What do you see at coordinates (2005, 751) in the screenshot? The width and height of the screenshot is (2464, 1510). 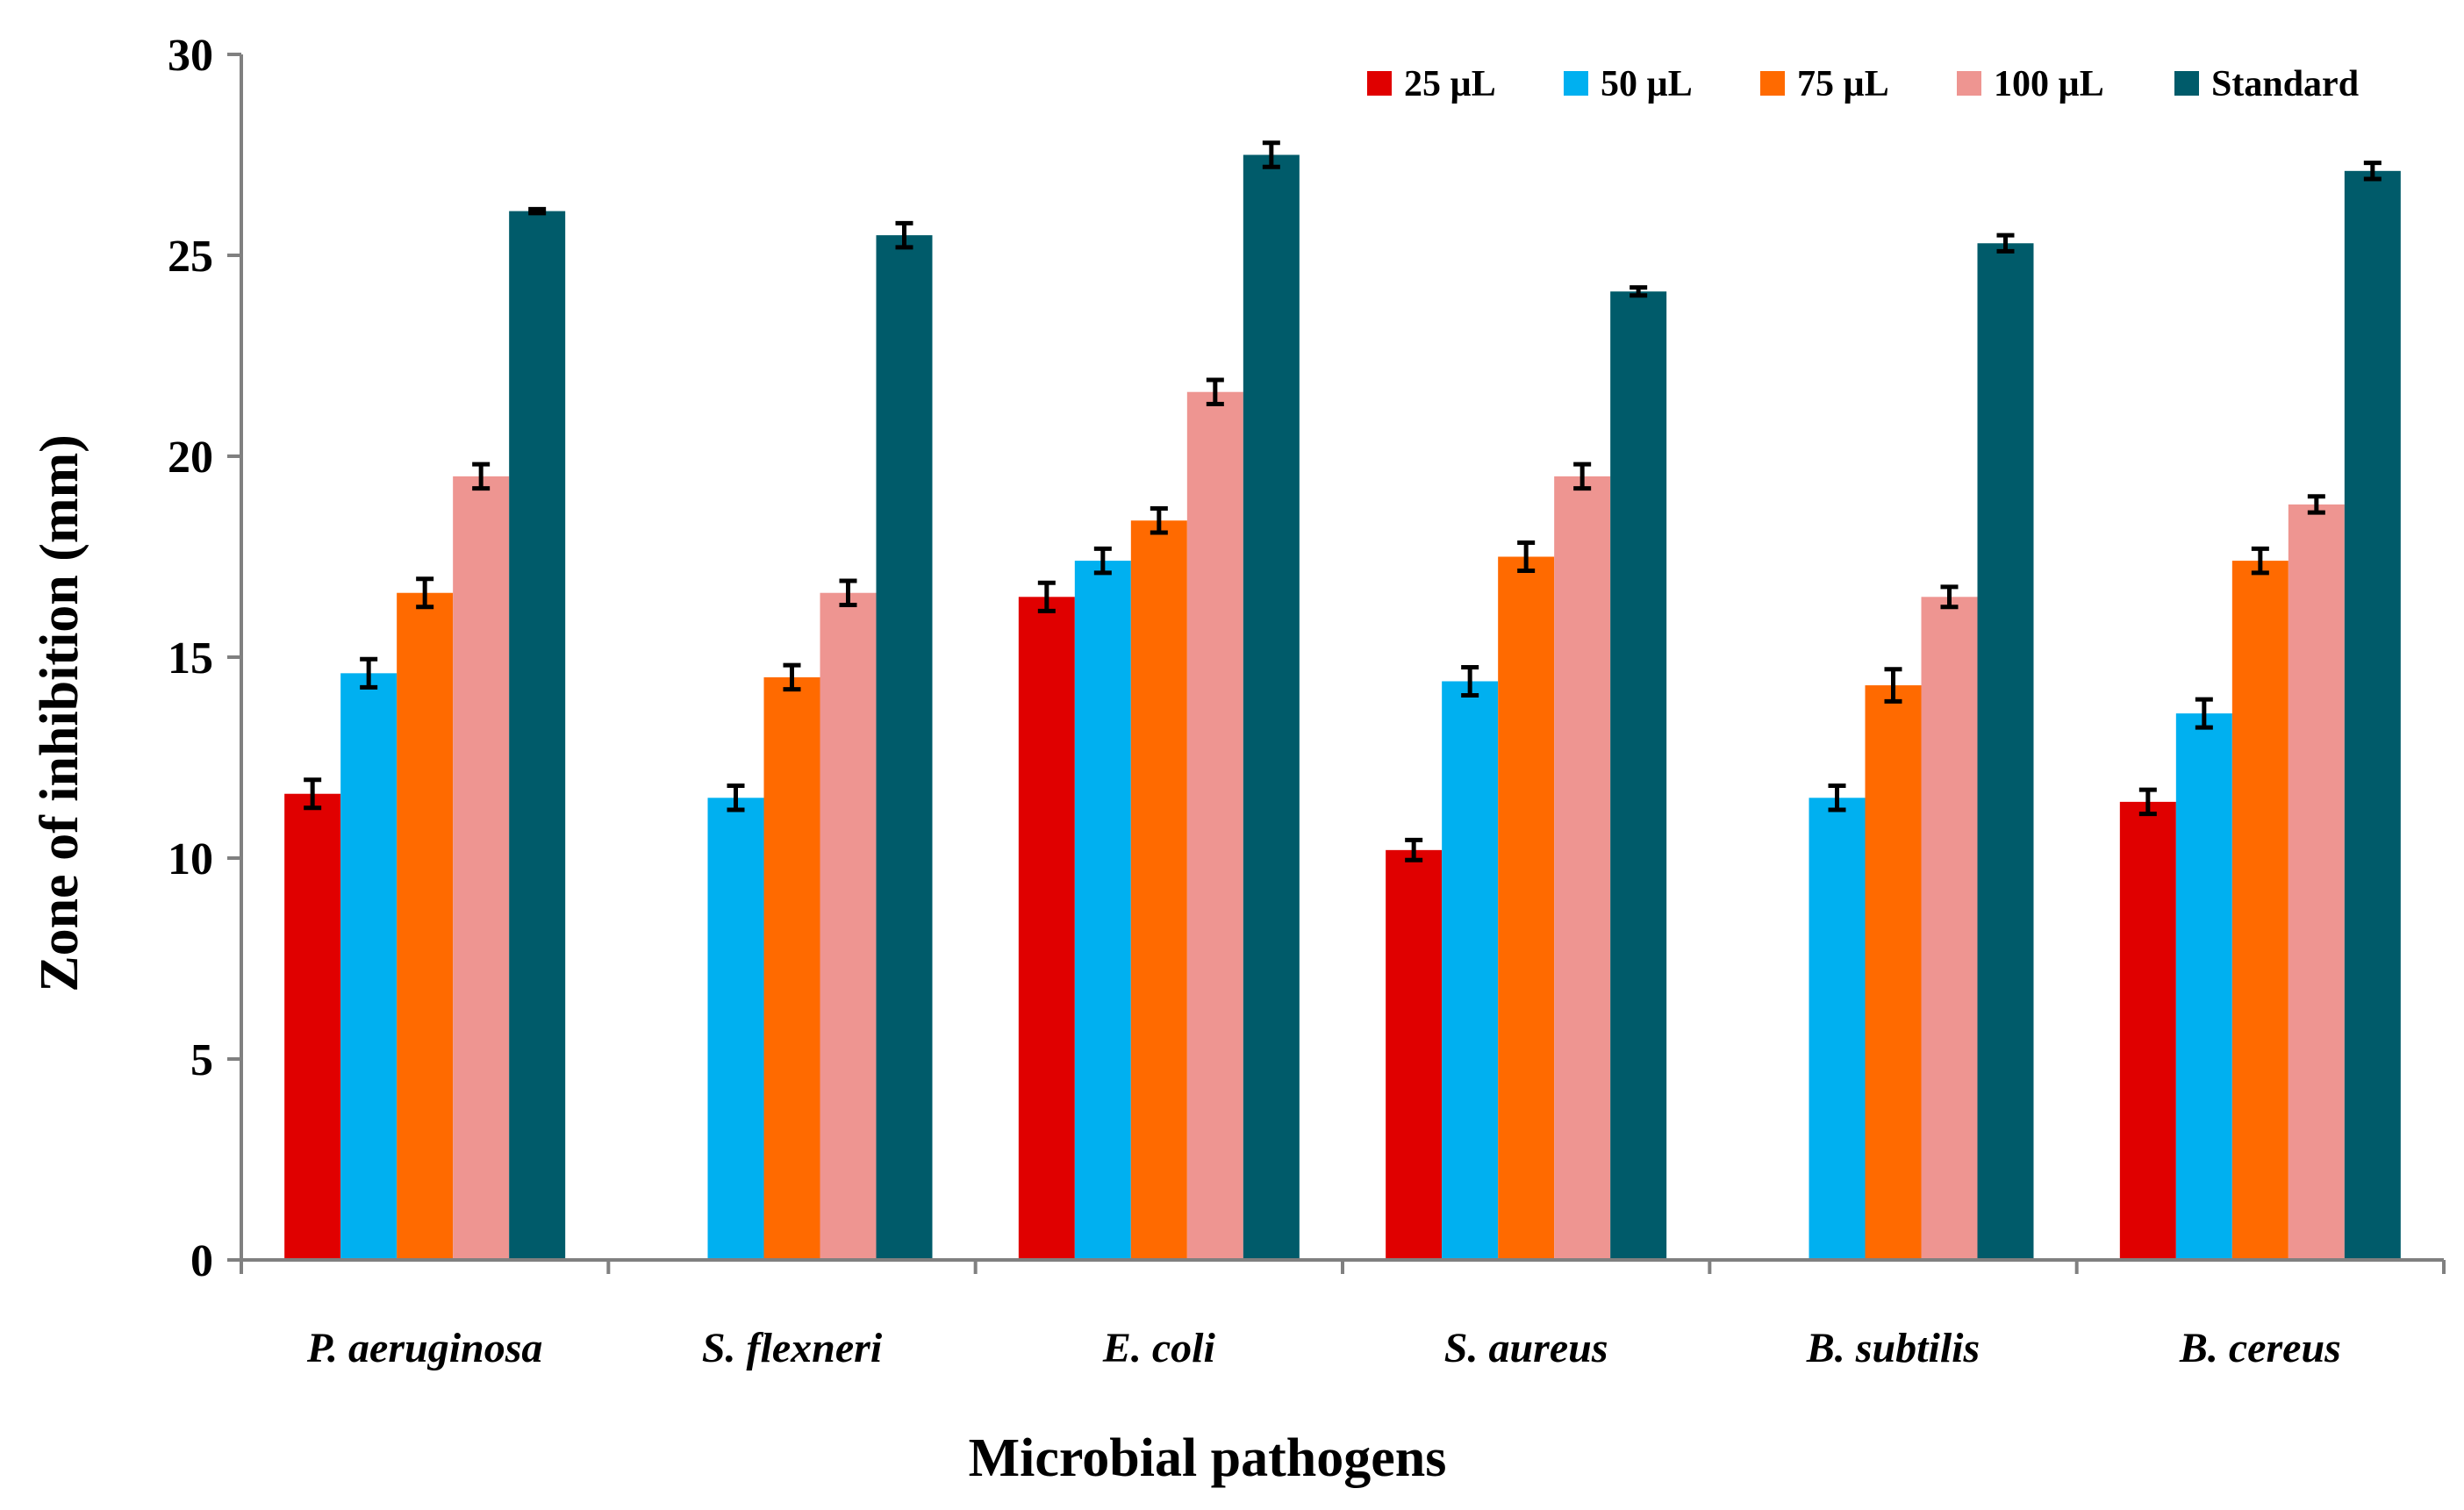 I see `bar-standard-b-subtilis` at bounding box center [2005, 751].